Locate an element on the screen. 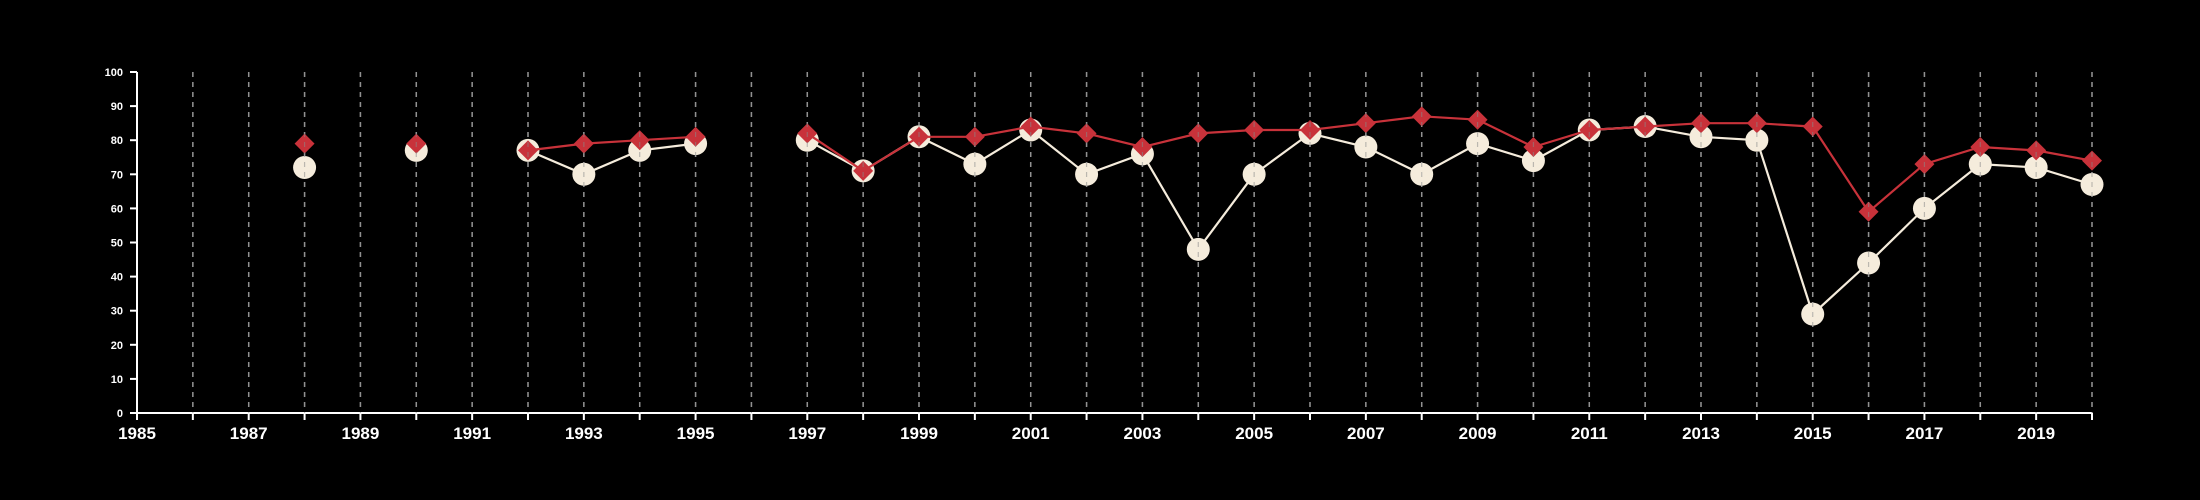 This screenshot has width=2200, height=500. x-tick-label: 1987 is located at coordinates (249, 433).